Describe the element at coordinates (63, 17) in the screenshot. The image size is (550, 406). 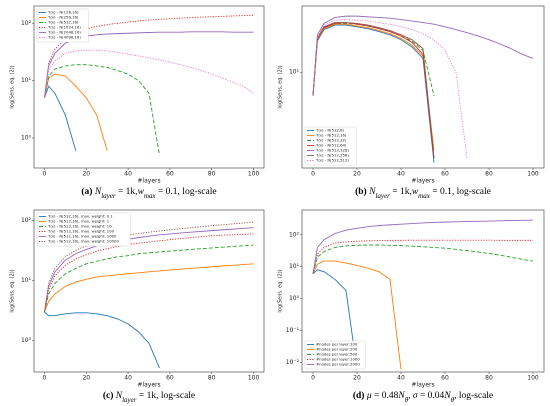
I see `legend-label: T(x) - N(256,16)` at that location.